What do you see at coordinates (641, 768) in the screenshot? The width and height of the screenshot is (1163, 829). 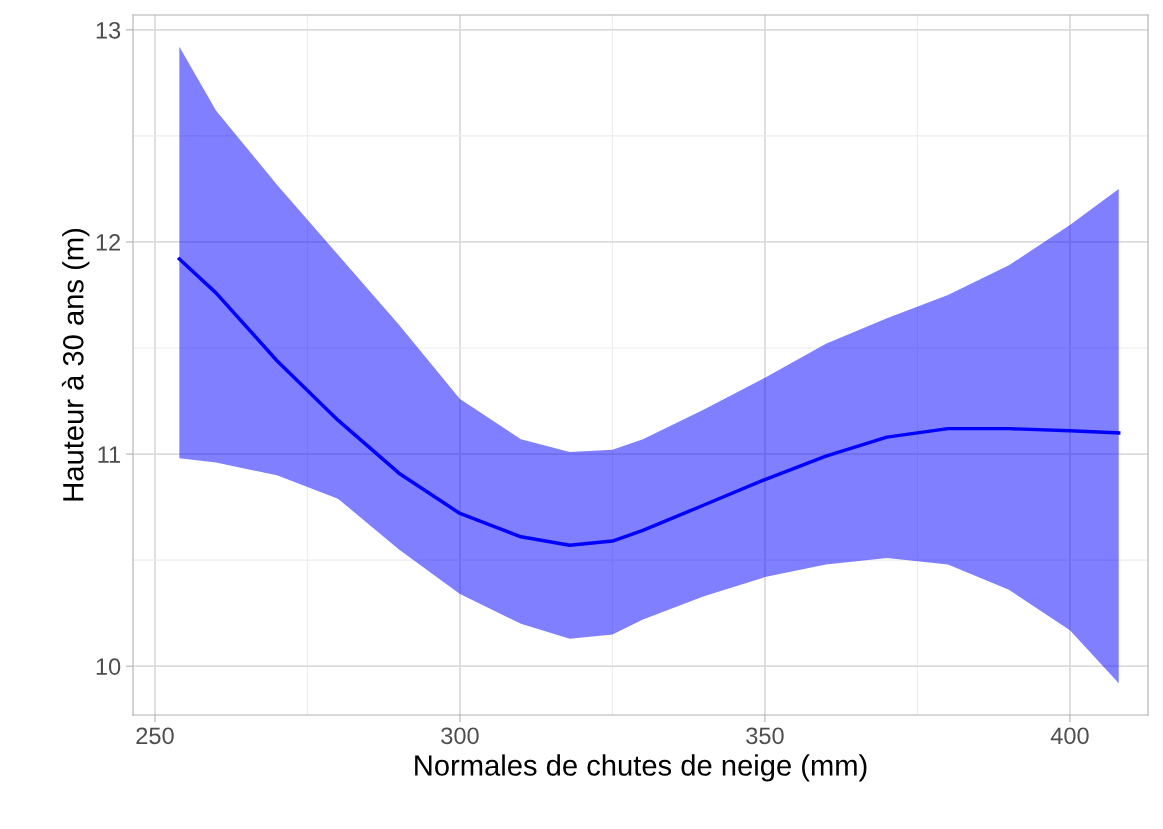 I see `x-axis-title: Normales de chutes de neige (mm)` at bounding box center [641, 768].